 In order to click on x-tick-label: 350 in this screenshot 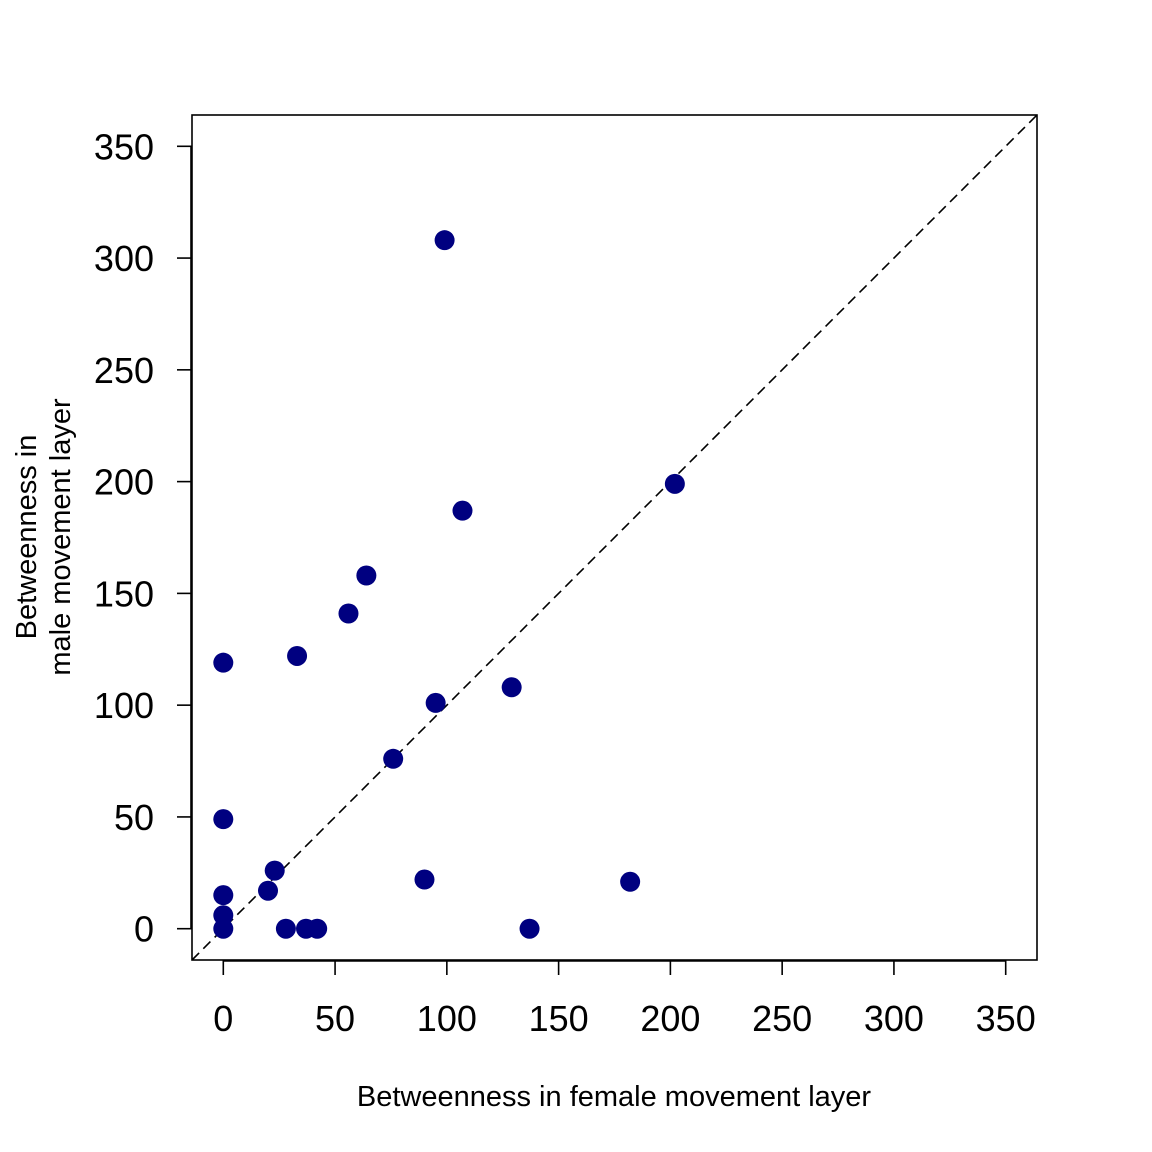, I will do `click(1006, 1018)`.